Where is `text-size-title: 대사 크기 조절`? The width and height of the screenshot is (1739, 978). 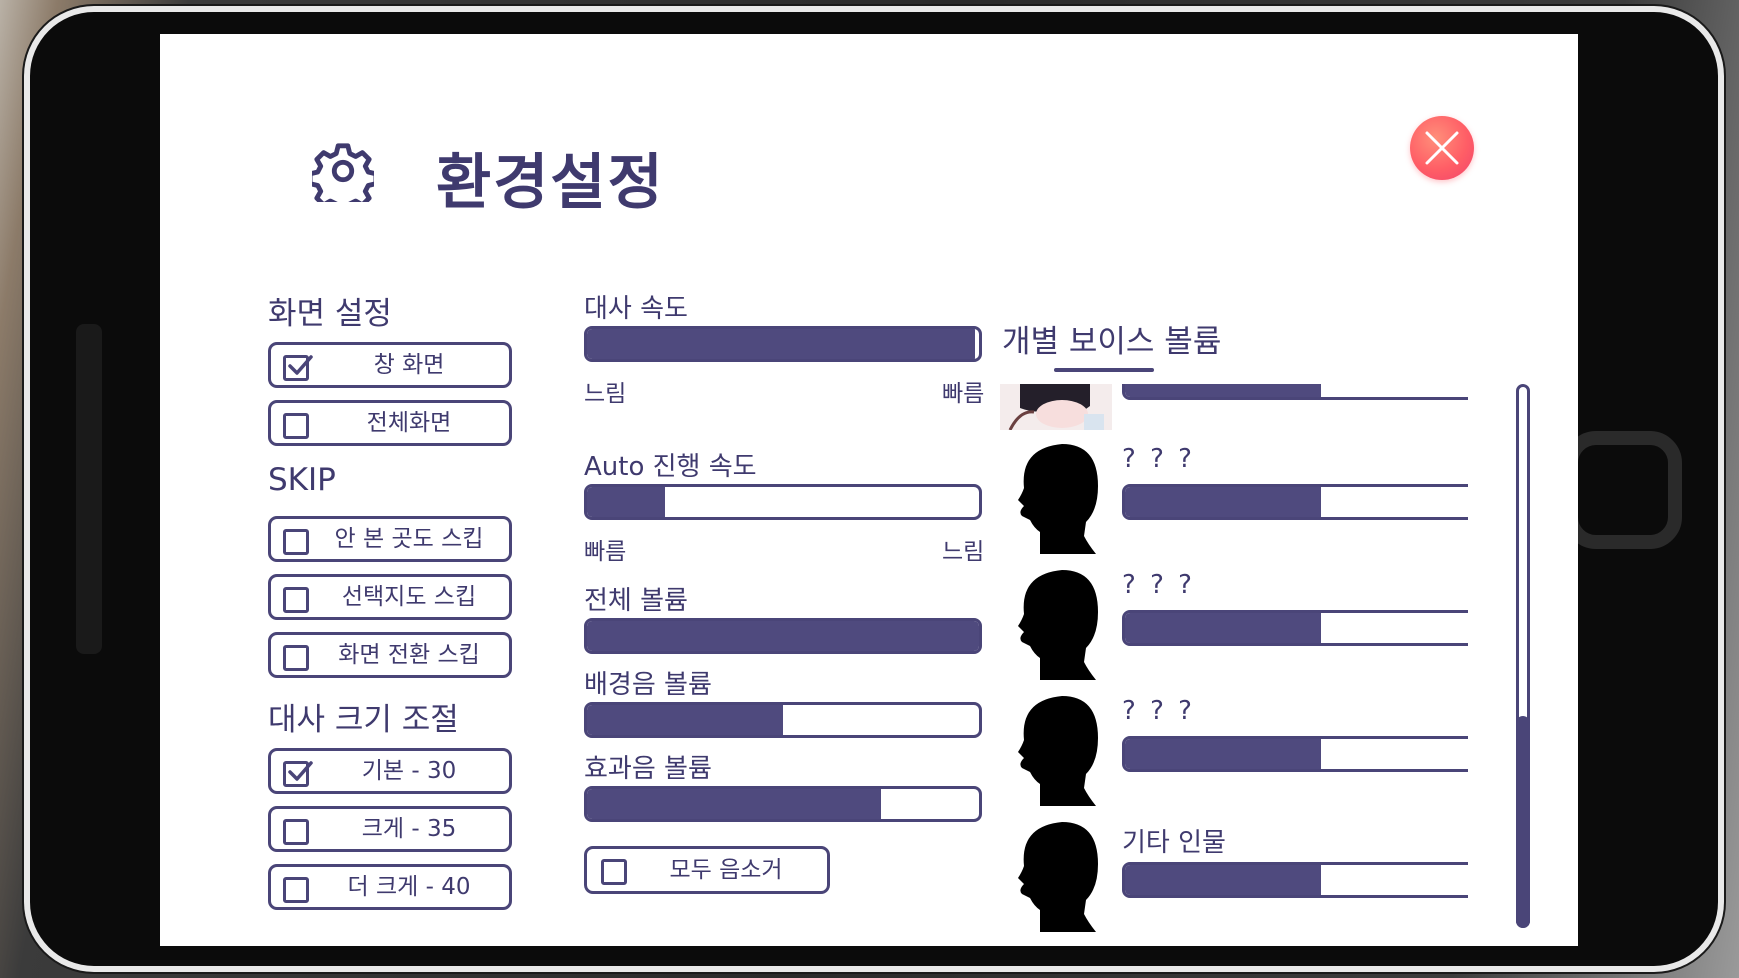
text-size-title: 대사 크기 조절 is located at coordinates (363, 720).